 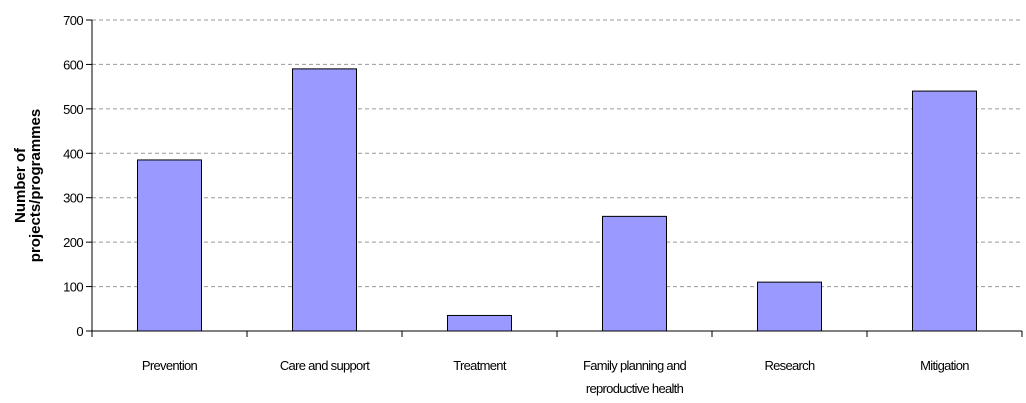 What do you see at coordinates (944, 365) in the screenshot?
I see `x-tick-label: Mitigation` at bounding box center [944, 365].